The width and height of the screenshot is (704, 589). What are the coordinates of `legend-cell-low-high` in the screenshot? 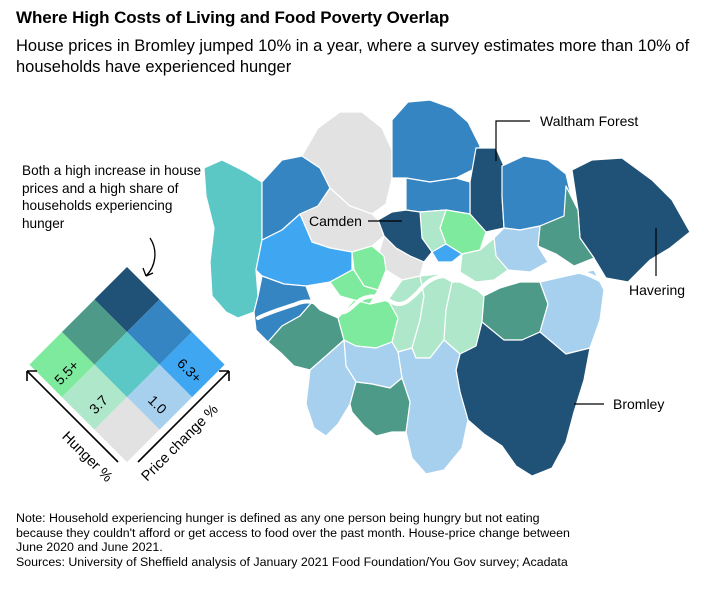 It's located at (192, 365).